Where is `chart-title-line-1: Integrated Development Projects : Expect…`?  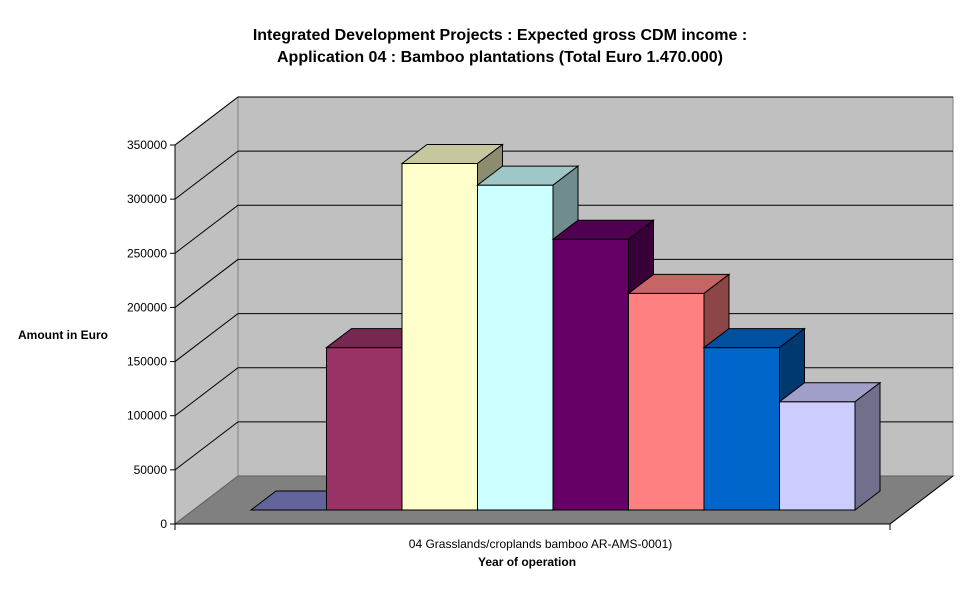 chart-title-line-1: Integrated Development Projects : Expect… is located at coordinates (500, 35).